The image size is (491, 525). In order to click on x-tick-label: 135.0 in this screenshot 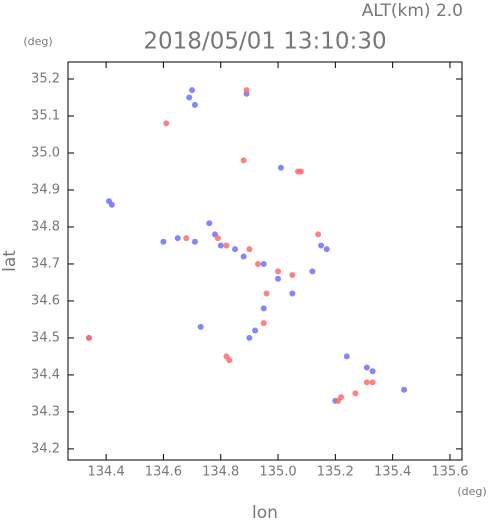, I will do `click(277, 472)`.